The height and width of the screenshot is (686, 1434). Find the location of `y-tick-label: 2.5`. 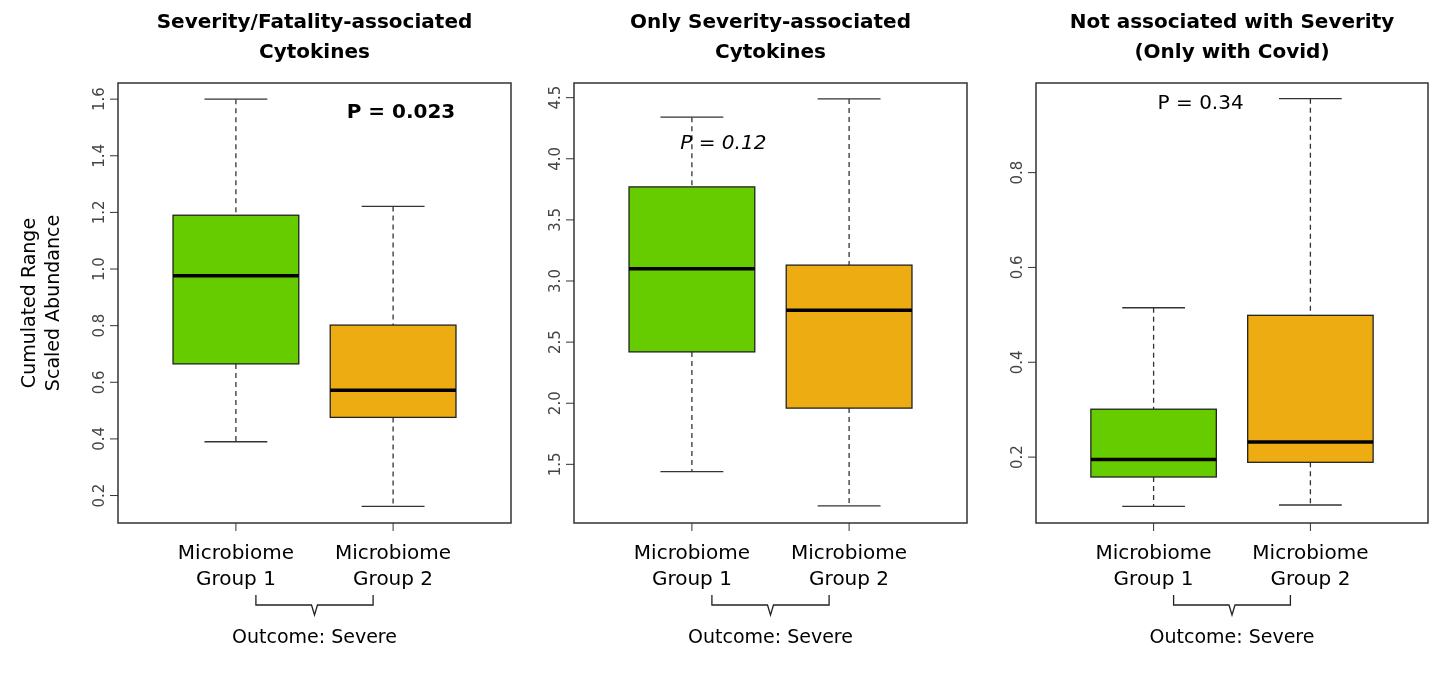

y-tick-label: 2.5 is located at coordinates (555, 342).